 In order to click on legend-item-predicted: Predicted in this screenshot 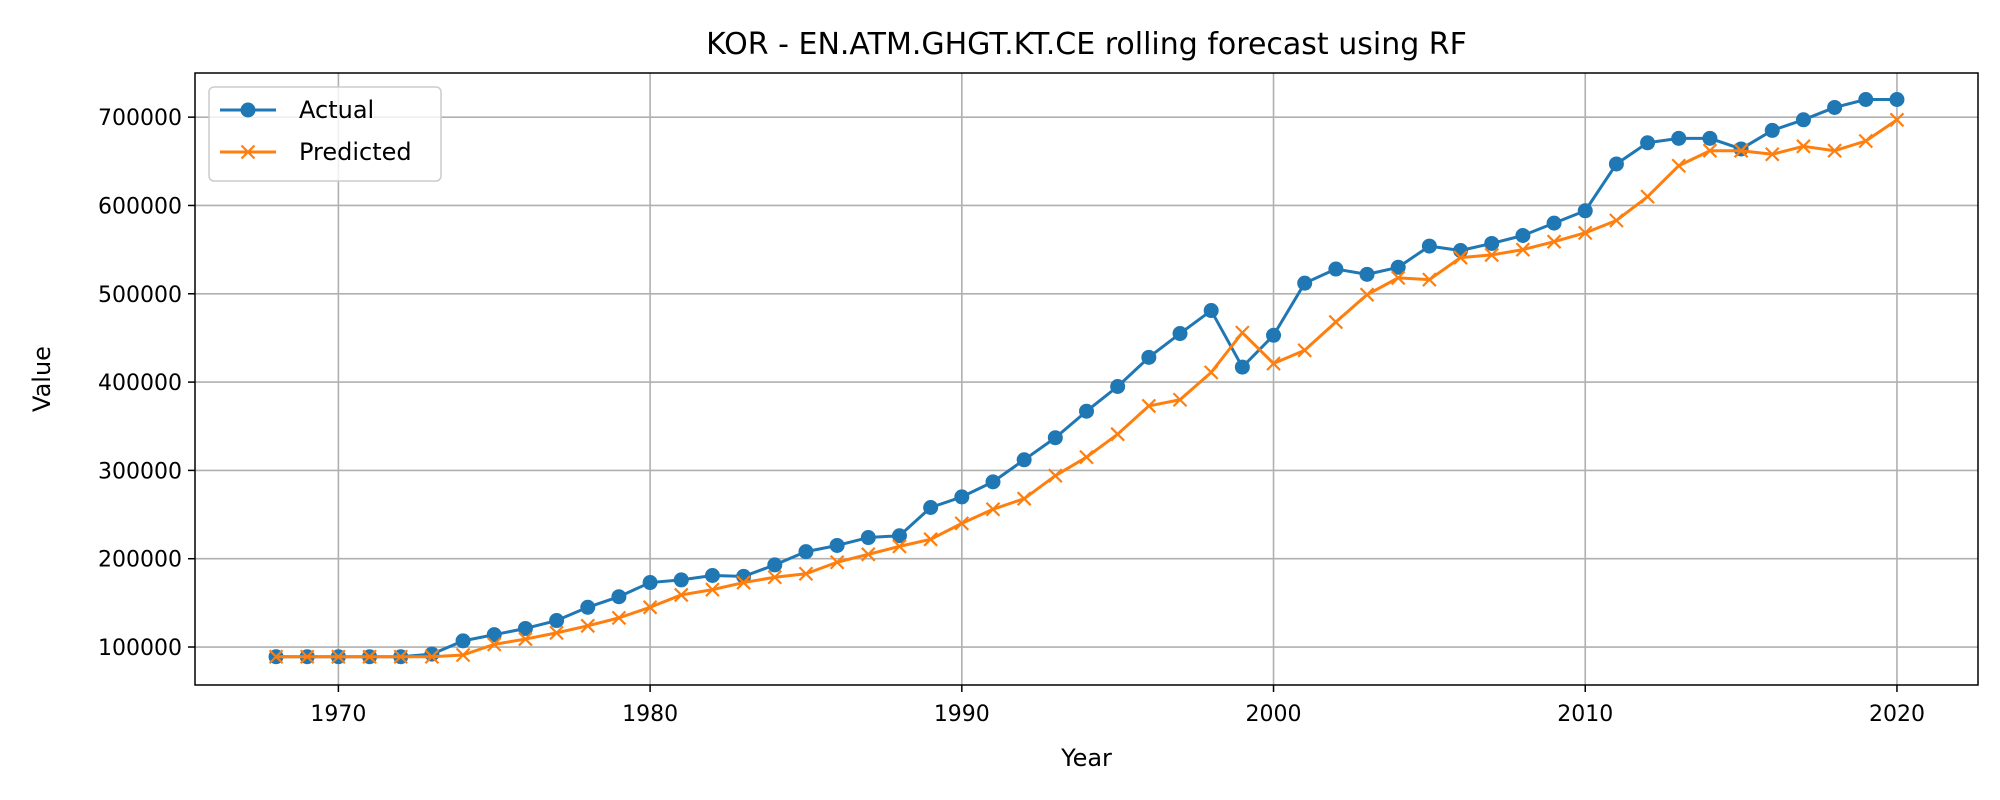, I will do `click(316, 152)`.